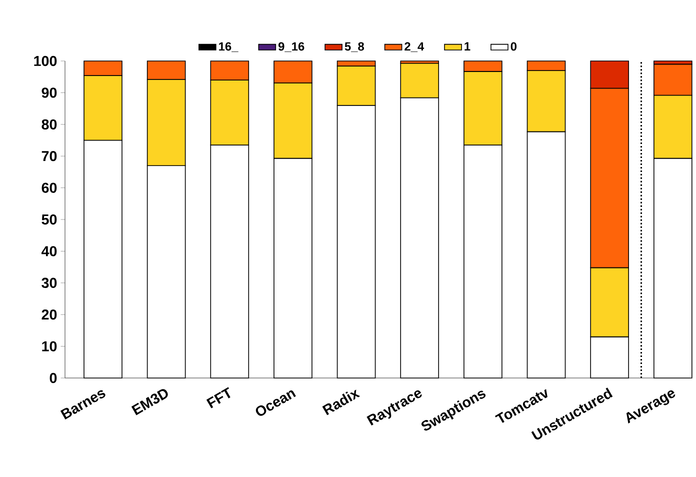 The width and height of the screenshot is (696, 477). I want to click on legend-label: 1, so click(467, 46).